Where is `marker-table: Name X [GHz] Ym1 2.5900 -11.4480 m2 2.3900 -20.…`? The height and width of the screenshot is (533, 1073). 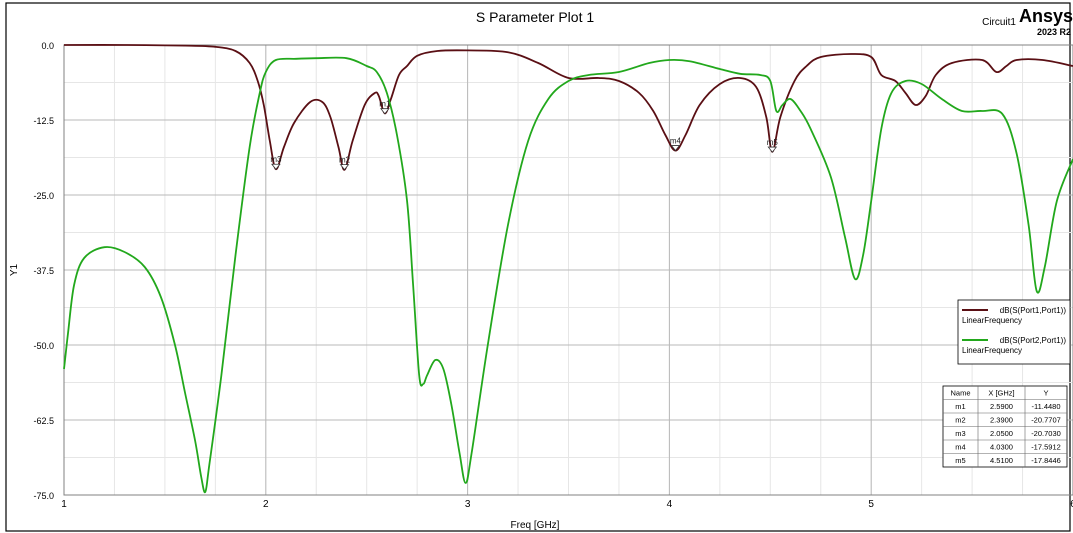
marker-table: Name X [GHz] Ym1 2.5900 -11.4480 m2 2.3900 -20.… is located at coordinates (1005, 426).